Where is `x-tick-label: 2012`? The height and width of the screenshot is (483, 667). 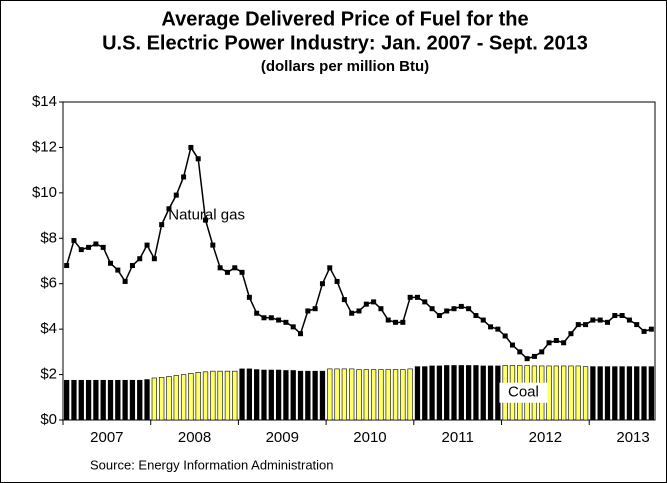
x-tick-label: 2012 is located at coordinates (545, 437).